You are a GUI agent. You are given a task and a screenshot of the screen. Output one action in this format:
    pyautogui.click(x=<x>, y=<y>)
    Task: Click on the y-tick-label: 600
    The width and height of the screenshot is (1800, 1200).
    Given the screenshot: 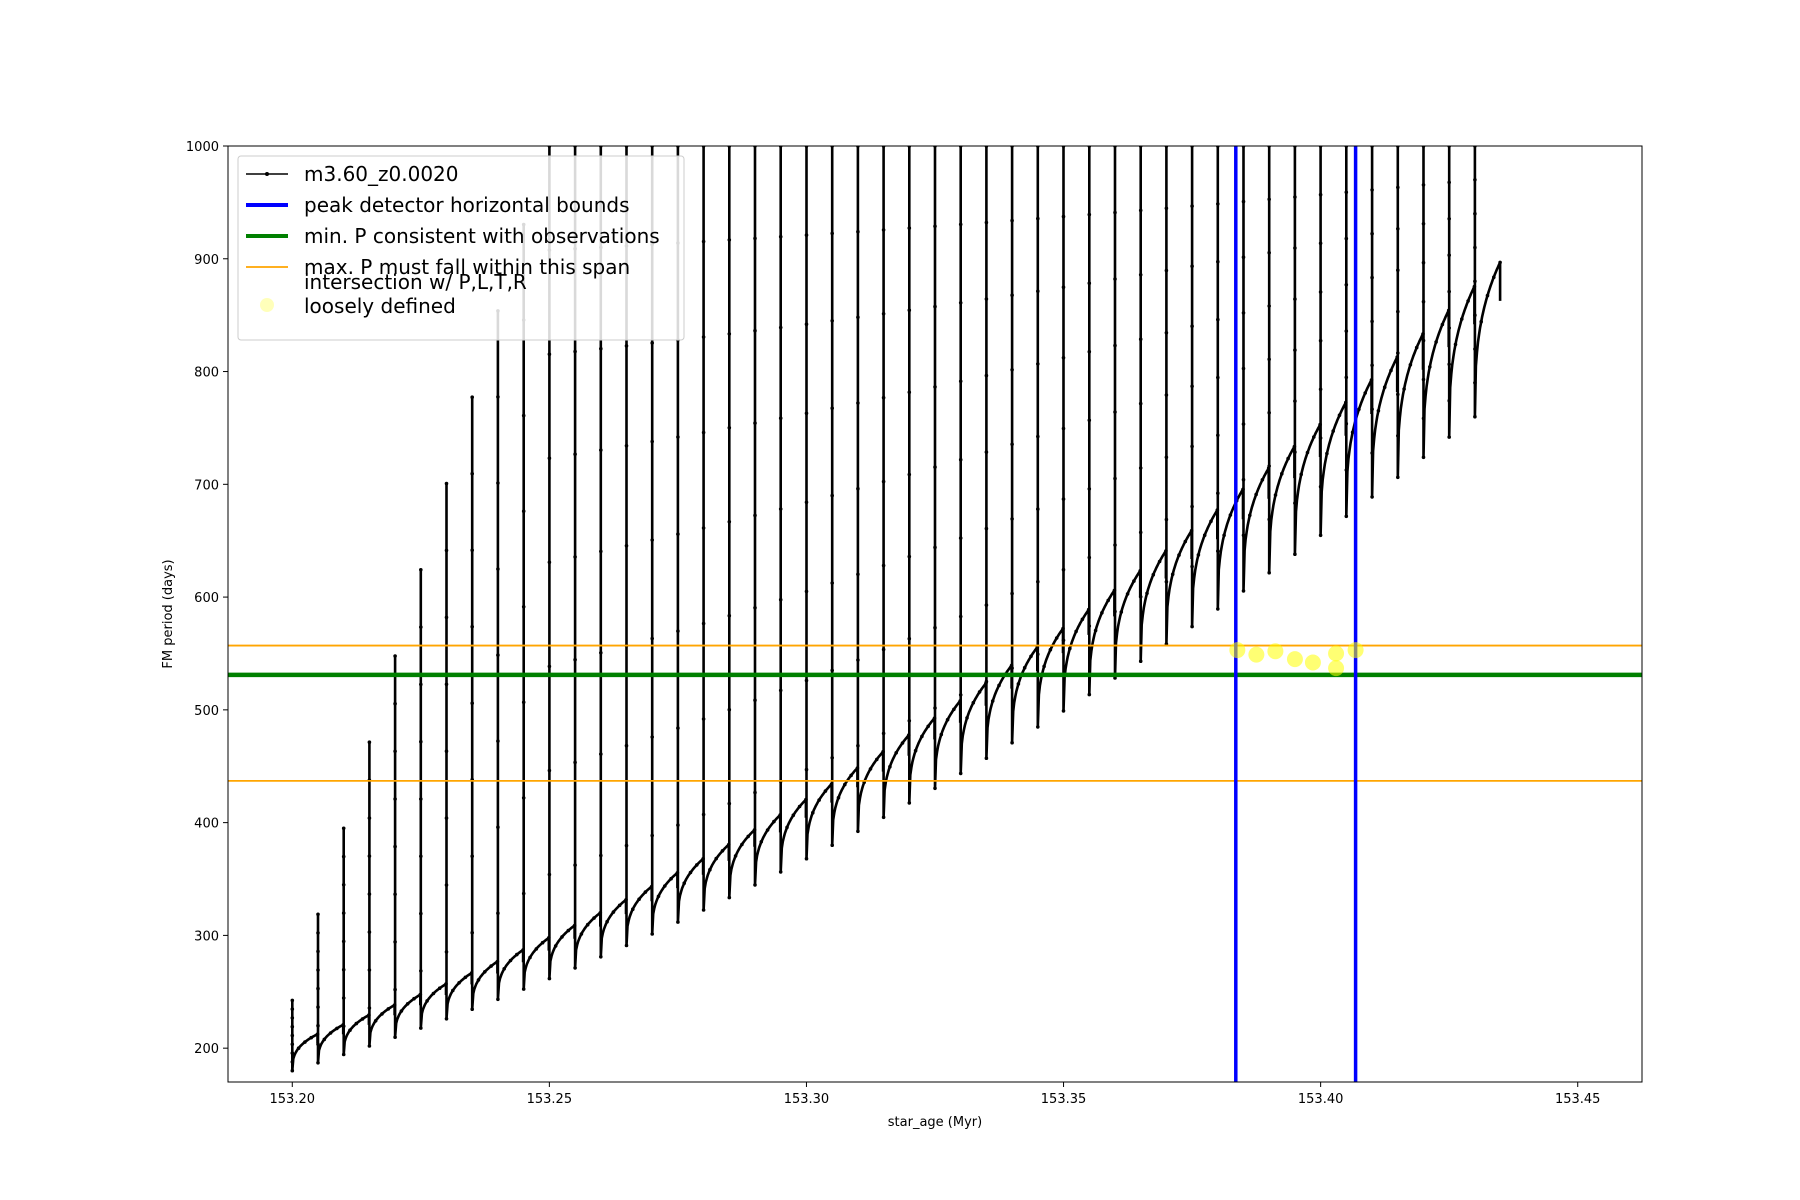 What is the action you would take?
    pyautogui.click(x=206, y=598)
    